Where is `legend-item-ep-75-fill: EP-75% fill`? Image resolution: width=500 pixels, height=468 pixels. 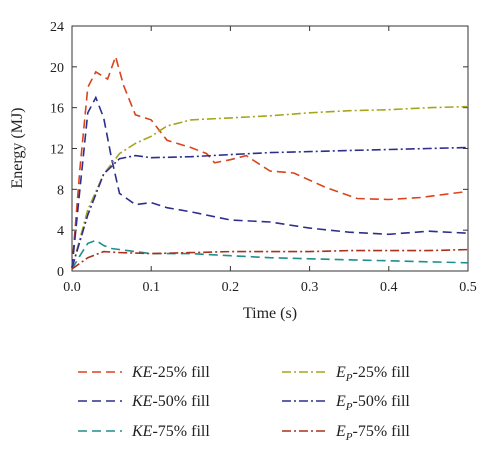 legend-item-ep-75-fill: EP-75% fill is located at coordinates (346, 433).